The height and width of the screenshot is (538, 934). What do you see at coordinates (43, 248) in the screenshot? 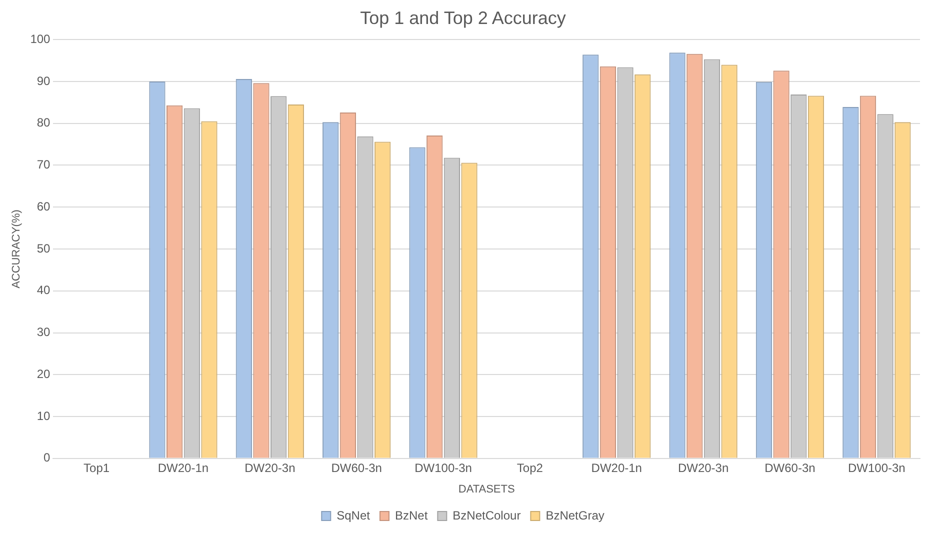
I see `y-tick-label: 50` at bounding box center [43, 248].